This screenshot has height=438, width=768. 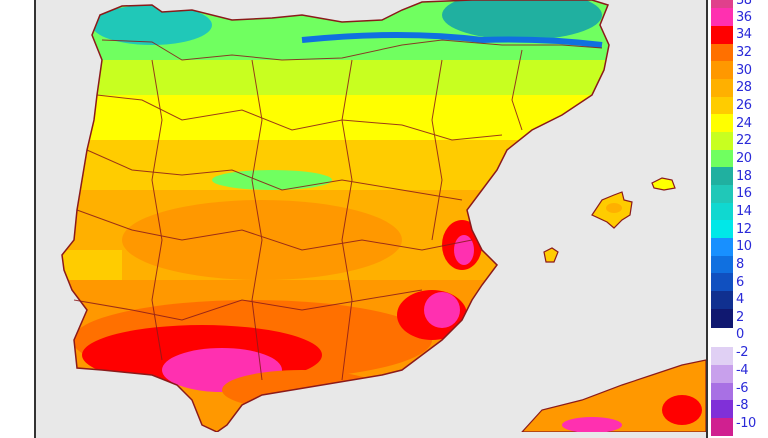 What do you see at coordinates (744, 140) in the screenshot?
I see `legend-label: 22` at bounding box center [744, 140].